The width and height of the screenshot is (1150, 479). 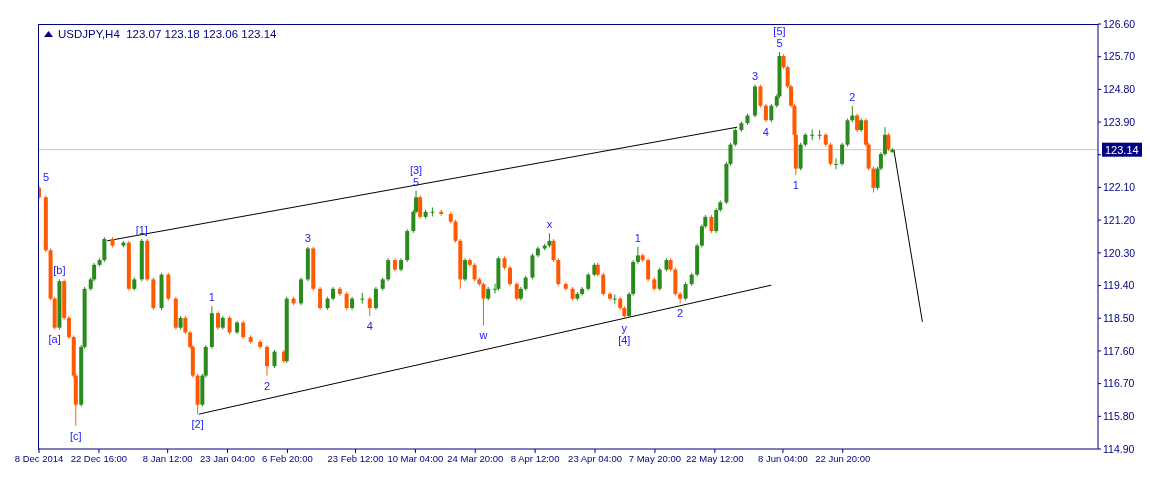 What do you see at coordinates (549, 224) in the screenshot?
I see `annotation: x` at bounding box center [549, 224].